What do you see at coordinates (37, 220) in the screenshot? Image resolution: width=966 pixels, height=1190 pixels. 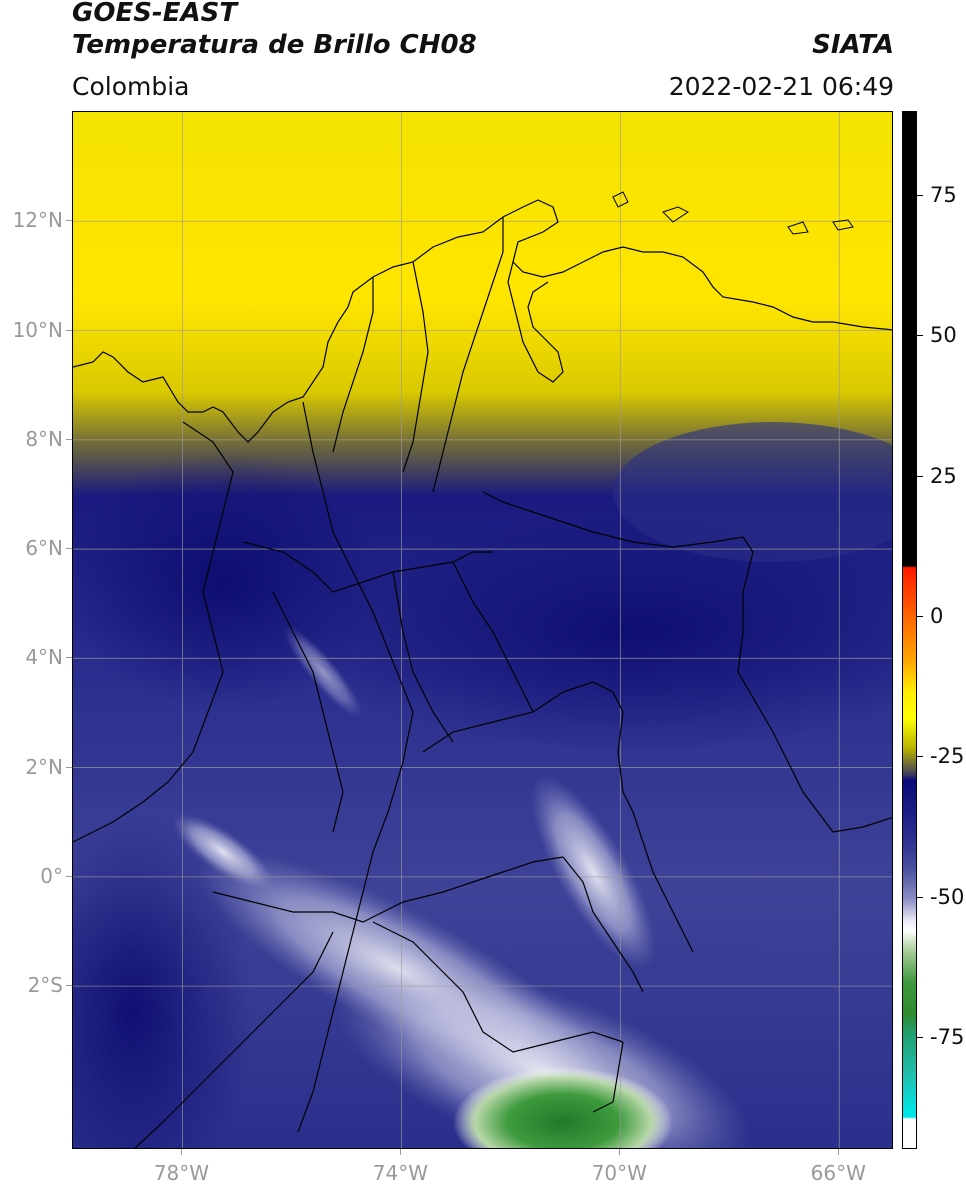 I see `lat-tick-label: 12°N` at bounding box center [37, 220].